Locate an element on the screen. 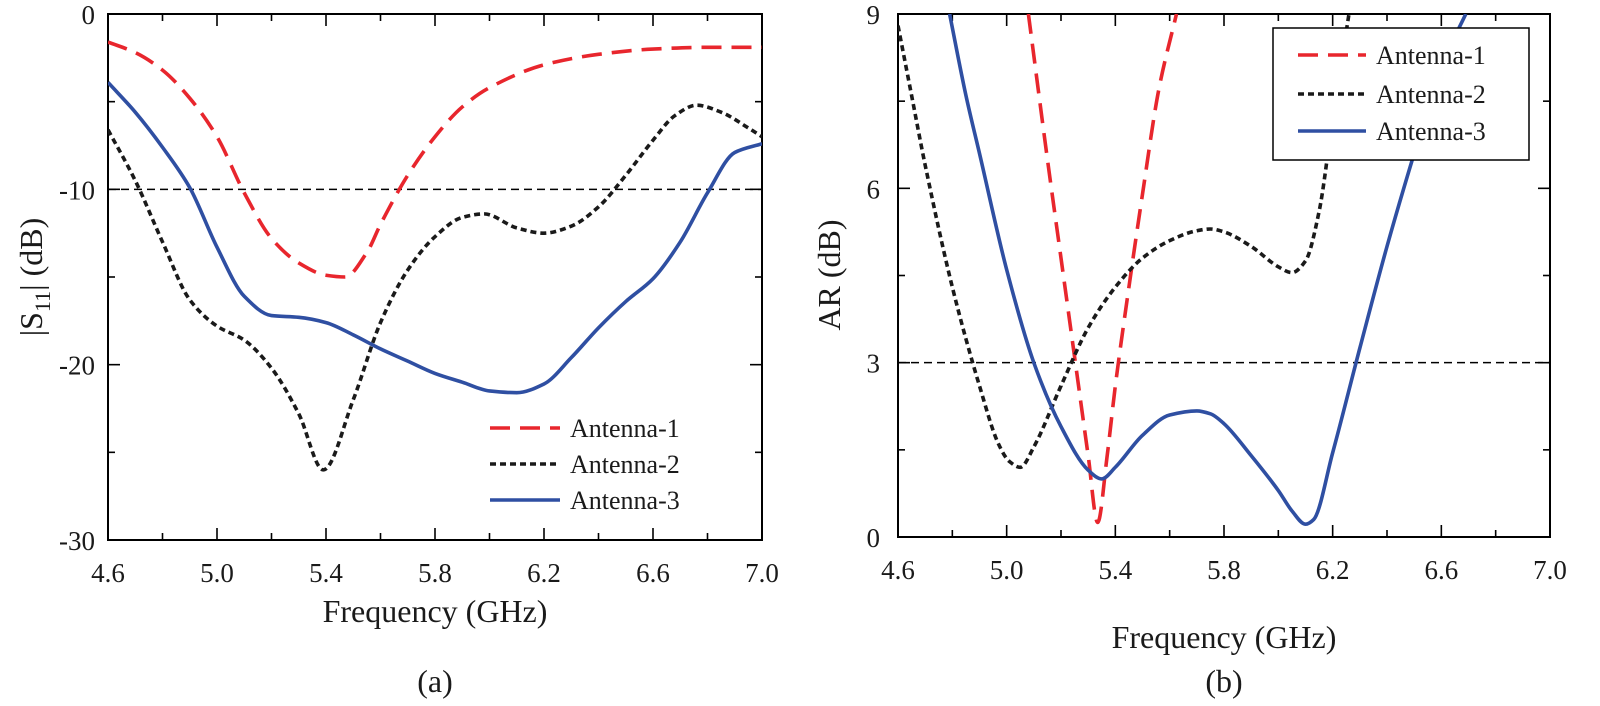  panel-b-y-axis-title: AR (dB) is located at coordinates (829, 274).